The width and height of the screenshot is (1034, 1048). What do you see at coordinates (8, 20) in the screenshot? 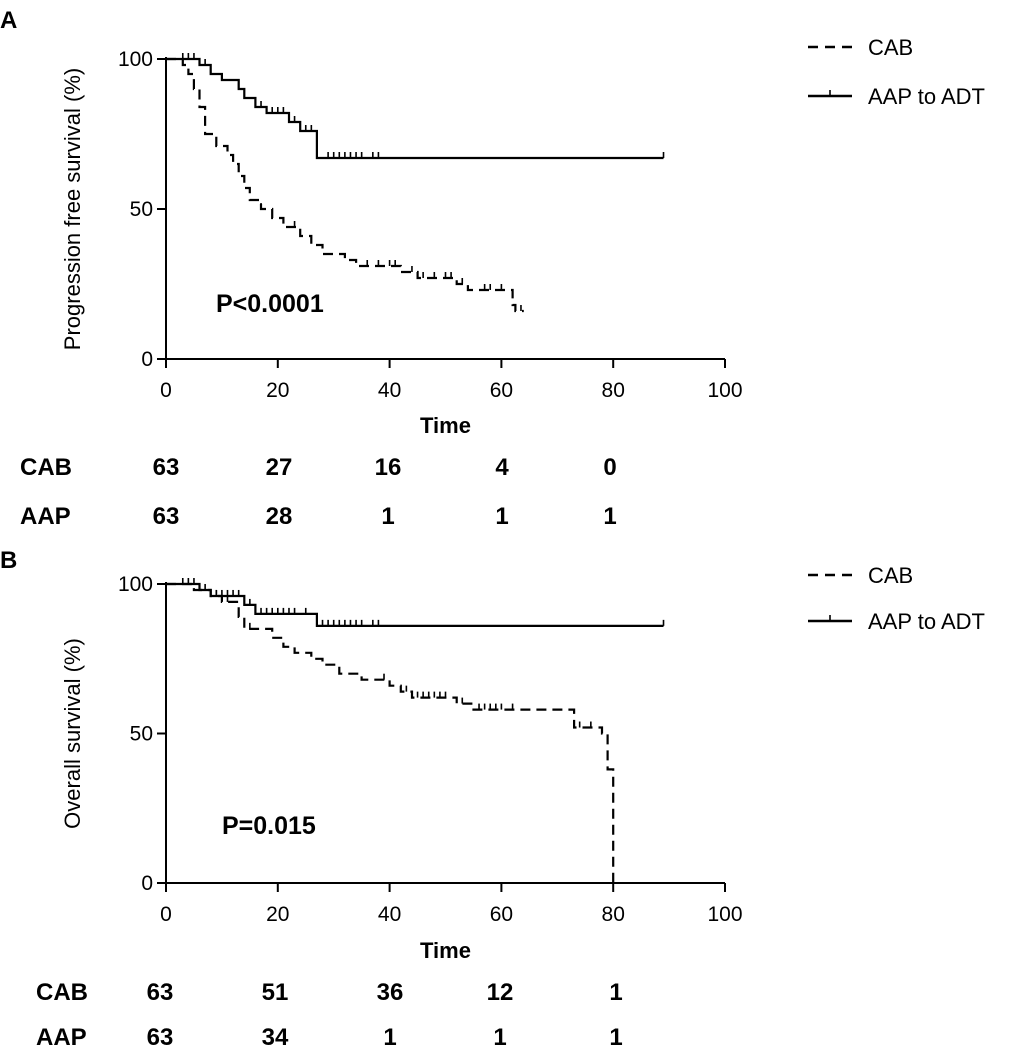
I see `panel-label: A` at bounding box center [8, 20].